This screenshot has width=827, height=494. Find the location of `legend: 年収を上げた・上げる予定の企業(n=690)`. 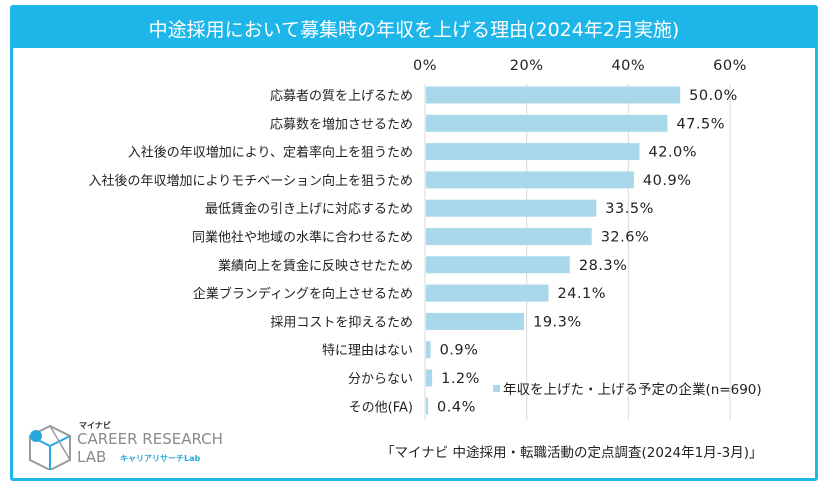

legend: 年収を上げた・上げる予定の企業(n=690) is located at coordinates (627, 388).